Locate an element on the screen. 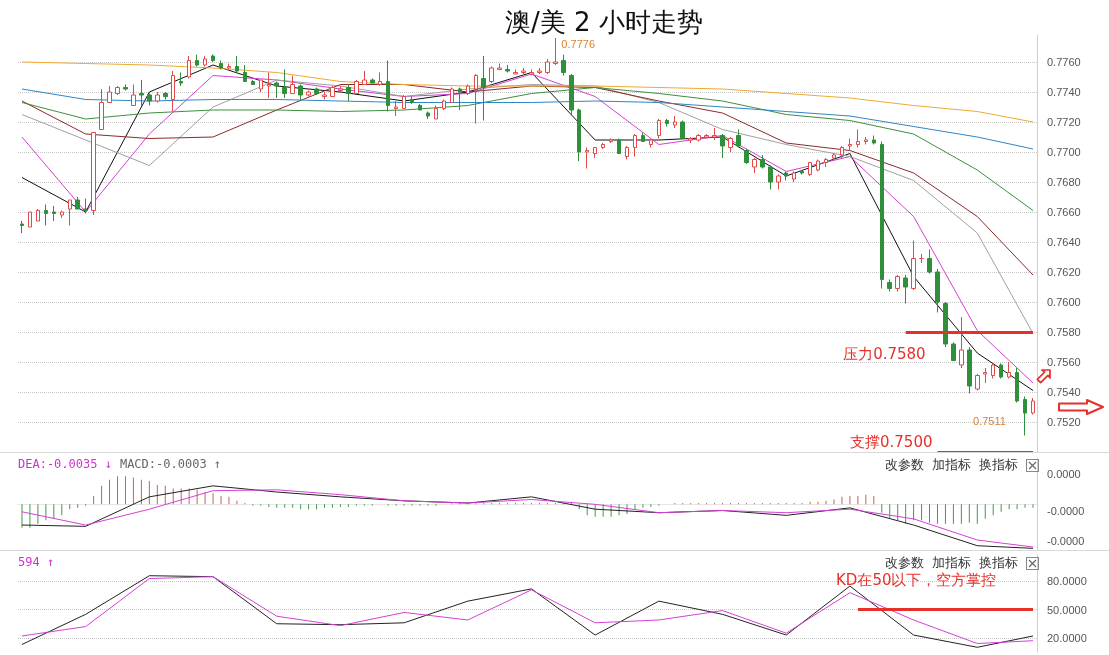  y-tick-label: 0.7520 is located at coordinates (1064, 422).